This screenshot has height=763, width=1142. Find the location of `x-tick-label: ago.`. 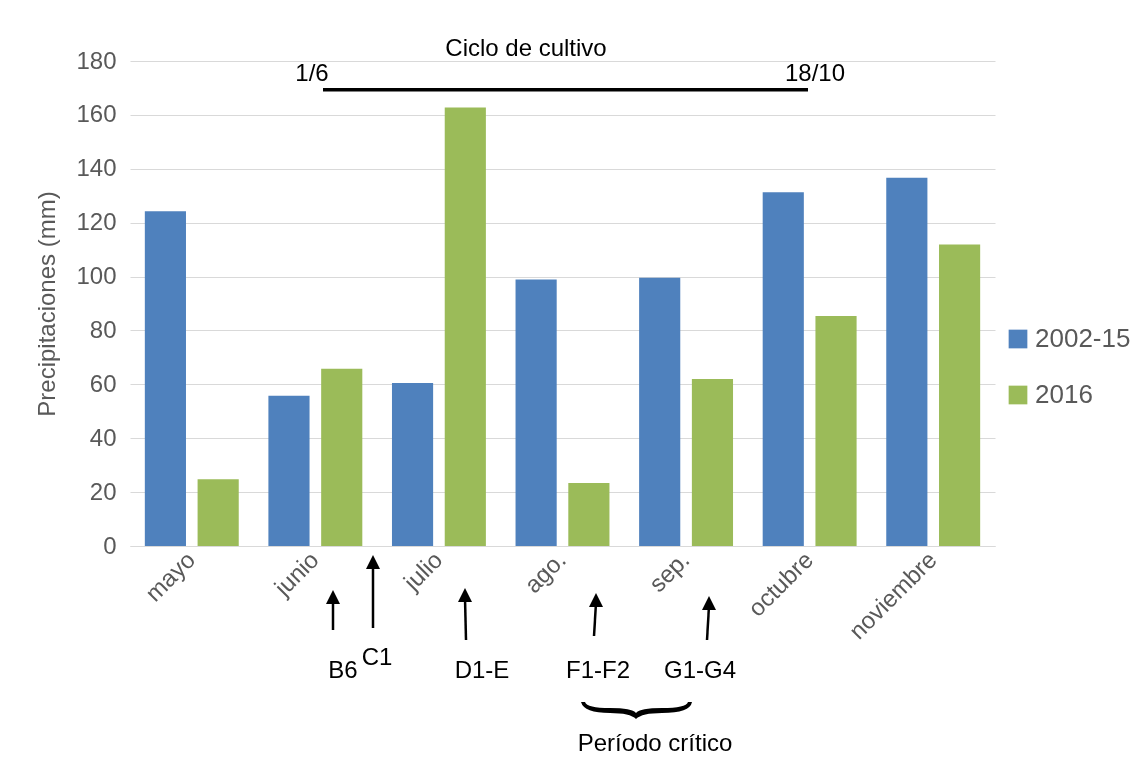

x-tick-label: ago. is located at coordinates (544, 572).